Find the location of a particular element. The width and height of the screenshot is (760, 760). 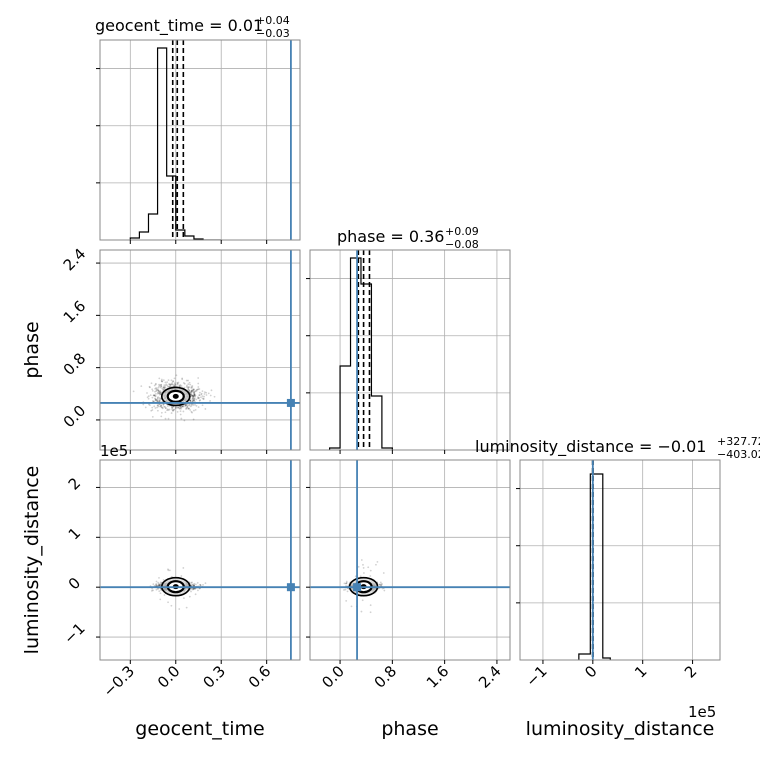

title-phase-upper: +0.09 is located at coordinates (462, 231).